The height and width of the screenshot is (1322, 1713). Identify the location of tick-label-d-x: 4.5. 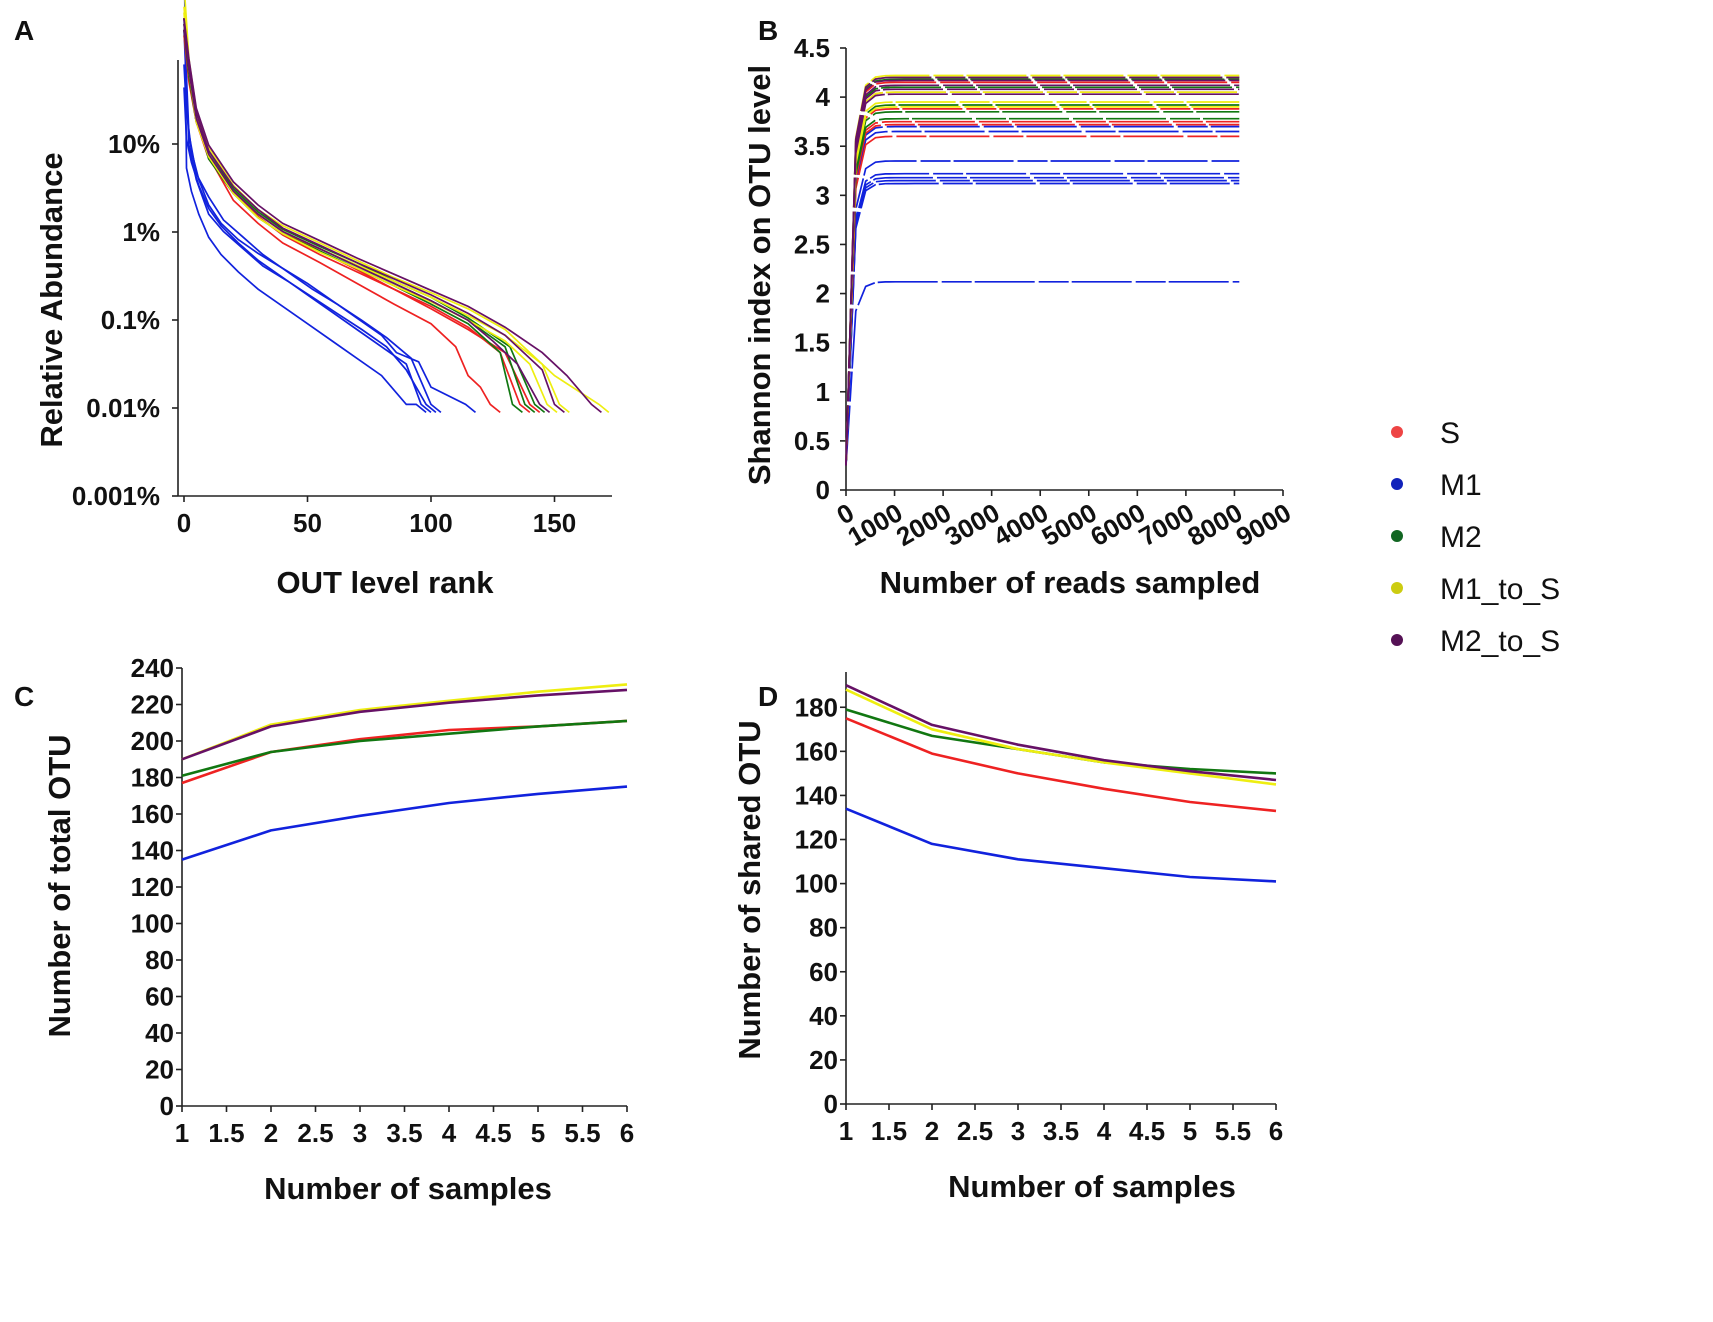
(1147, 1131).